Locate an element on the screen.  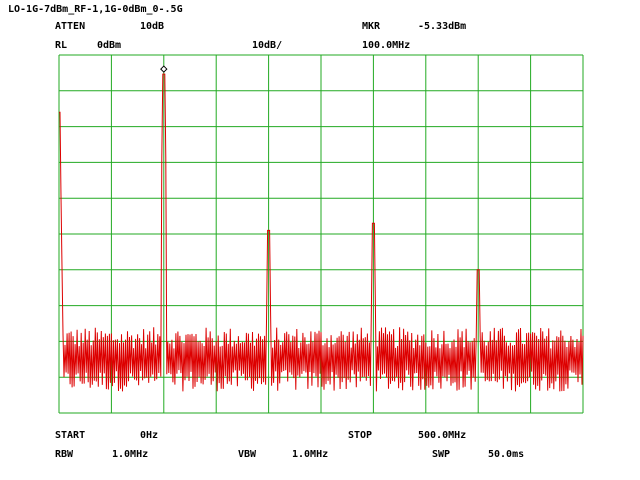
rl-label: RL is located at coordinates (61, 45).